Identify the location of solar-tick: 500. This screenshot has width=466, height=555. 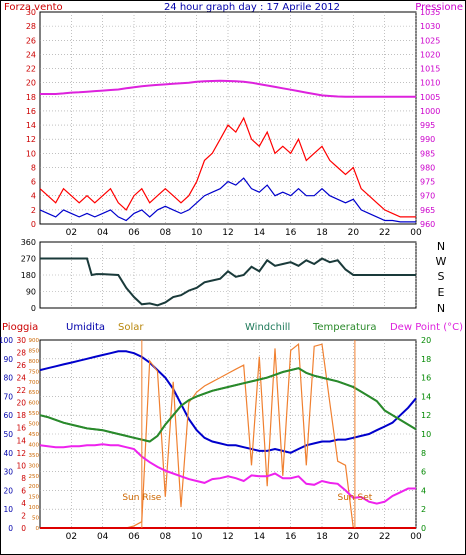
(34, 425).